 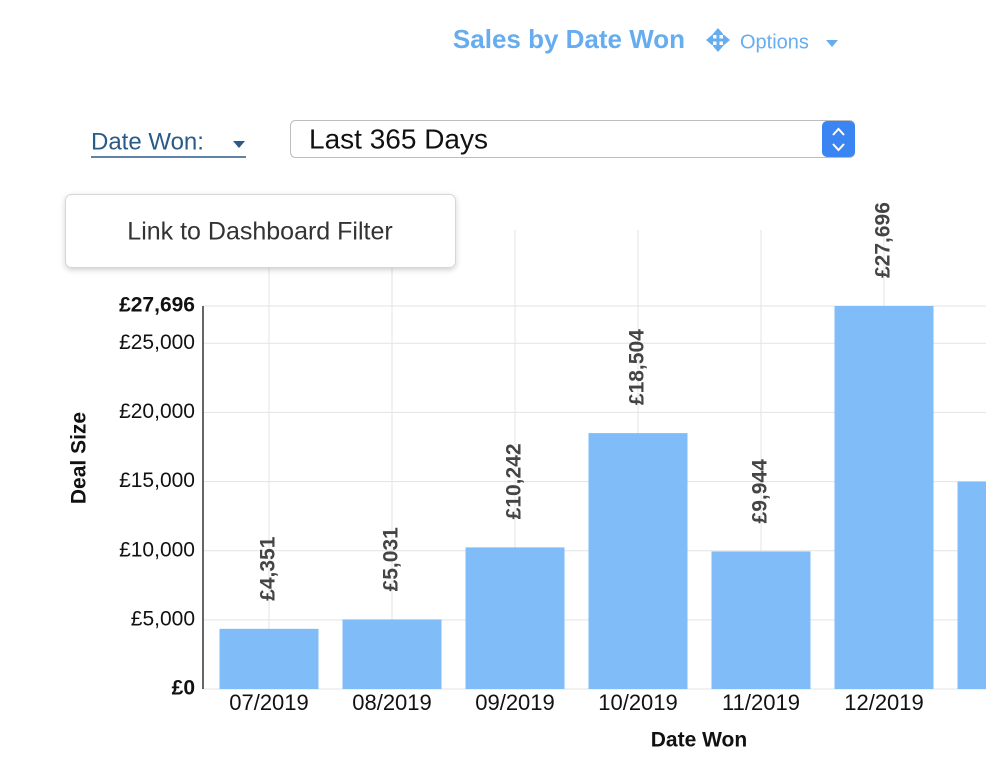 I want to click on x-tick-label: 09/2019, so click(x=515, y=702).